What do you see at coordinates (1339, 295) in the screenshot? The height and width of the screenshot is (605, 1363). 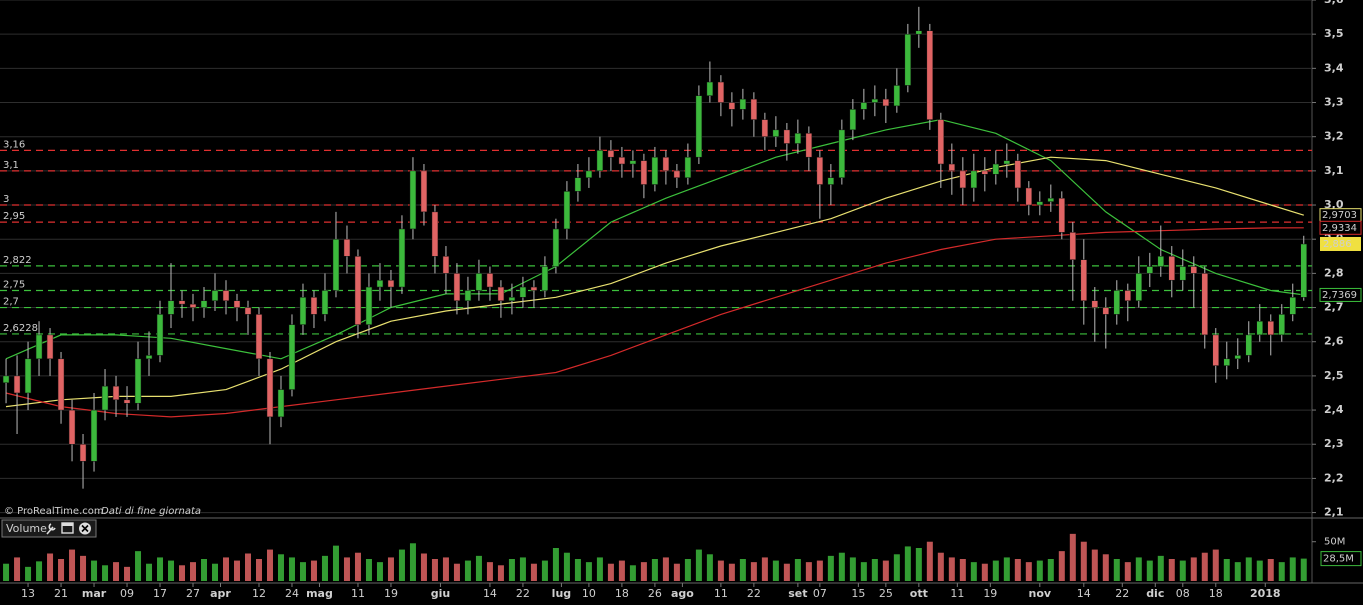 I see `ma-end-label: 2,7369` at bounding box center [1339, 295].